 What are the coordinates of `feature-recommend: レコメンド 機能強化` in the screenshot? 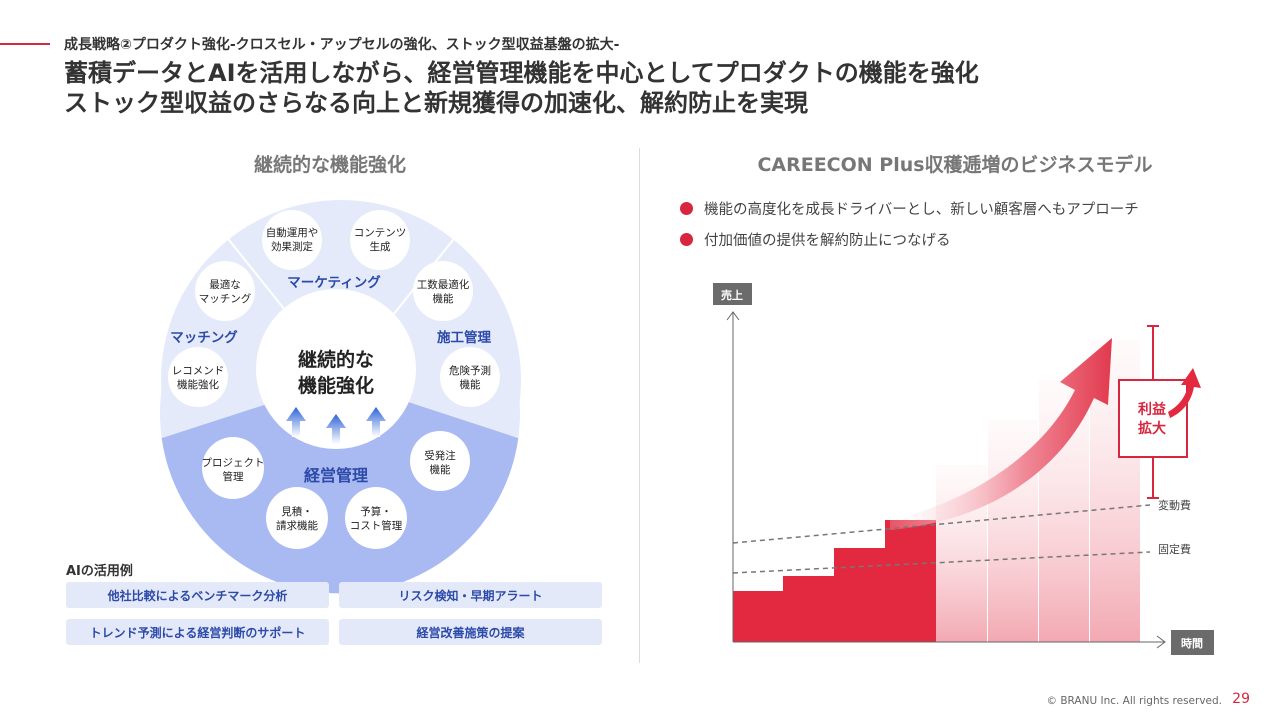 It's located at (198, 377).